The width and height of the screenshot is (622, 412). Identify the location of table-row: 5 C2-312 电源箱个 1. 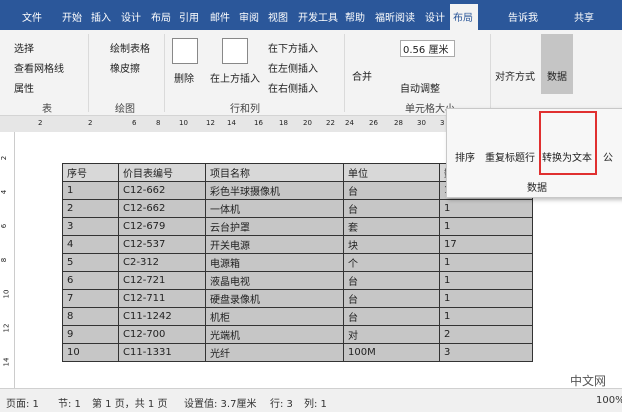
(297, 262).